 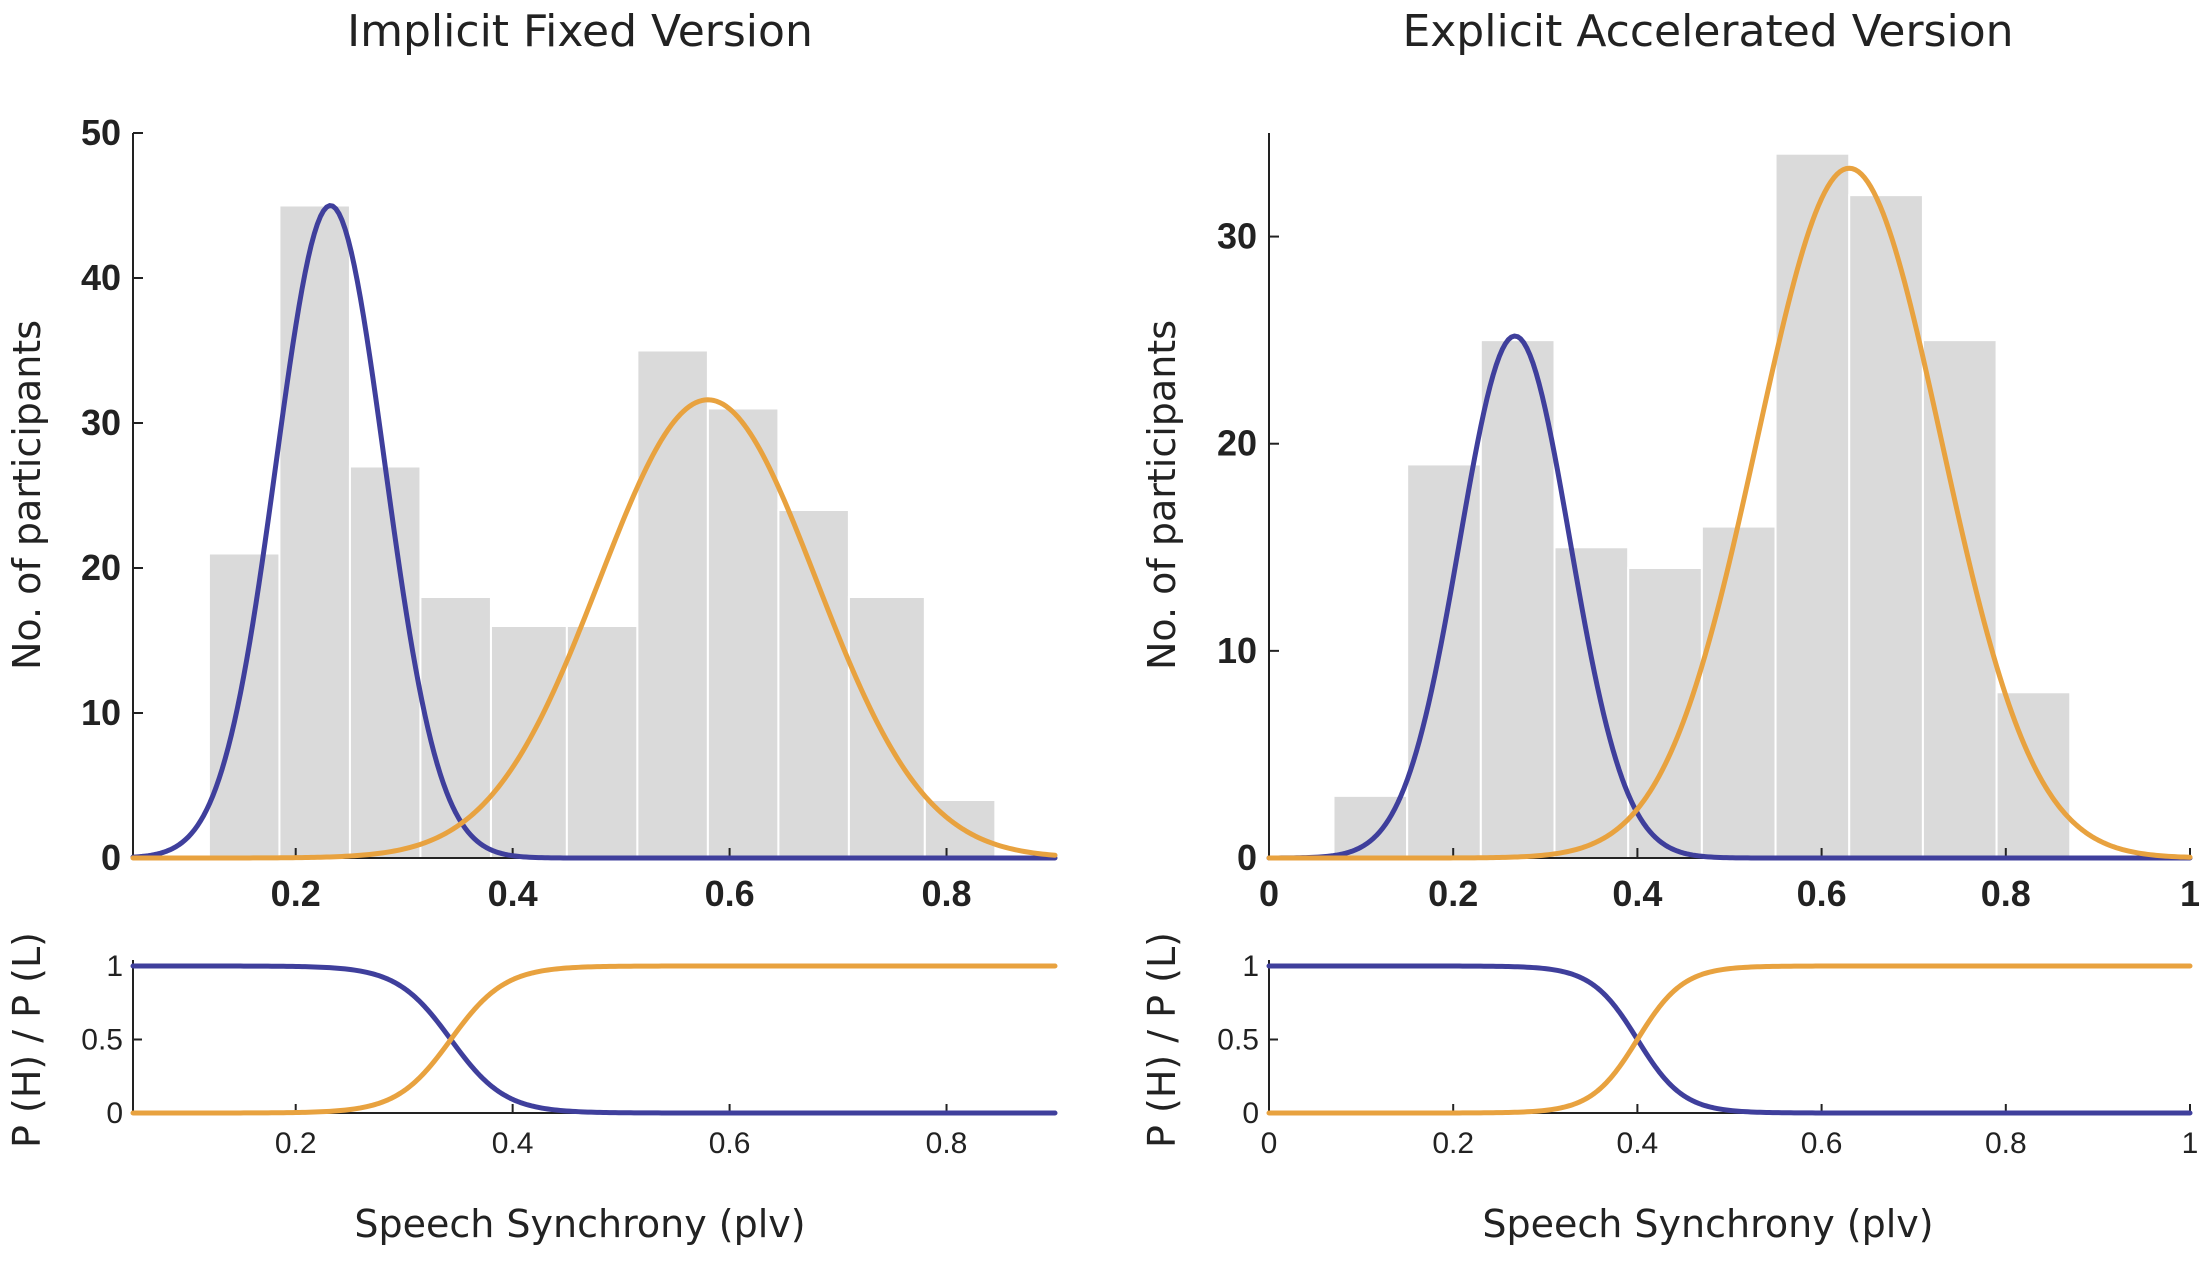 I want to click on posterior-left: 0 0.5 1 0.2 0.4 0.6 0.8, so click(x=569, y=1055).